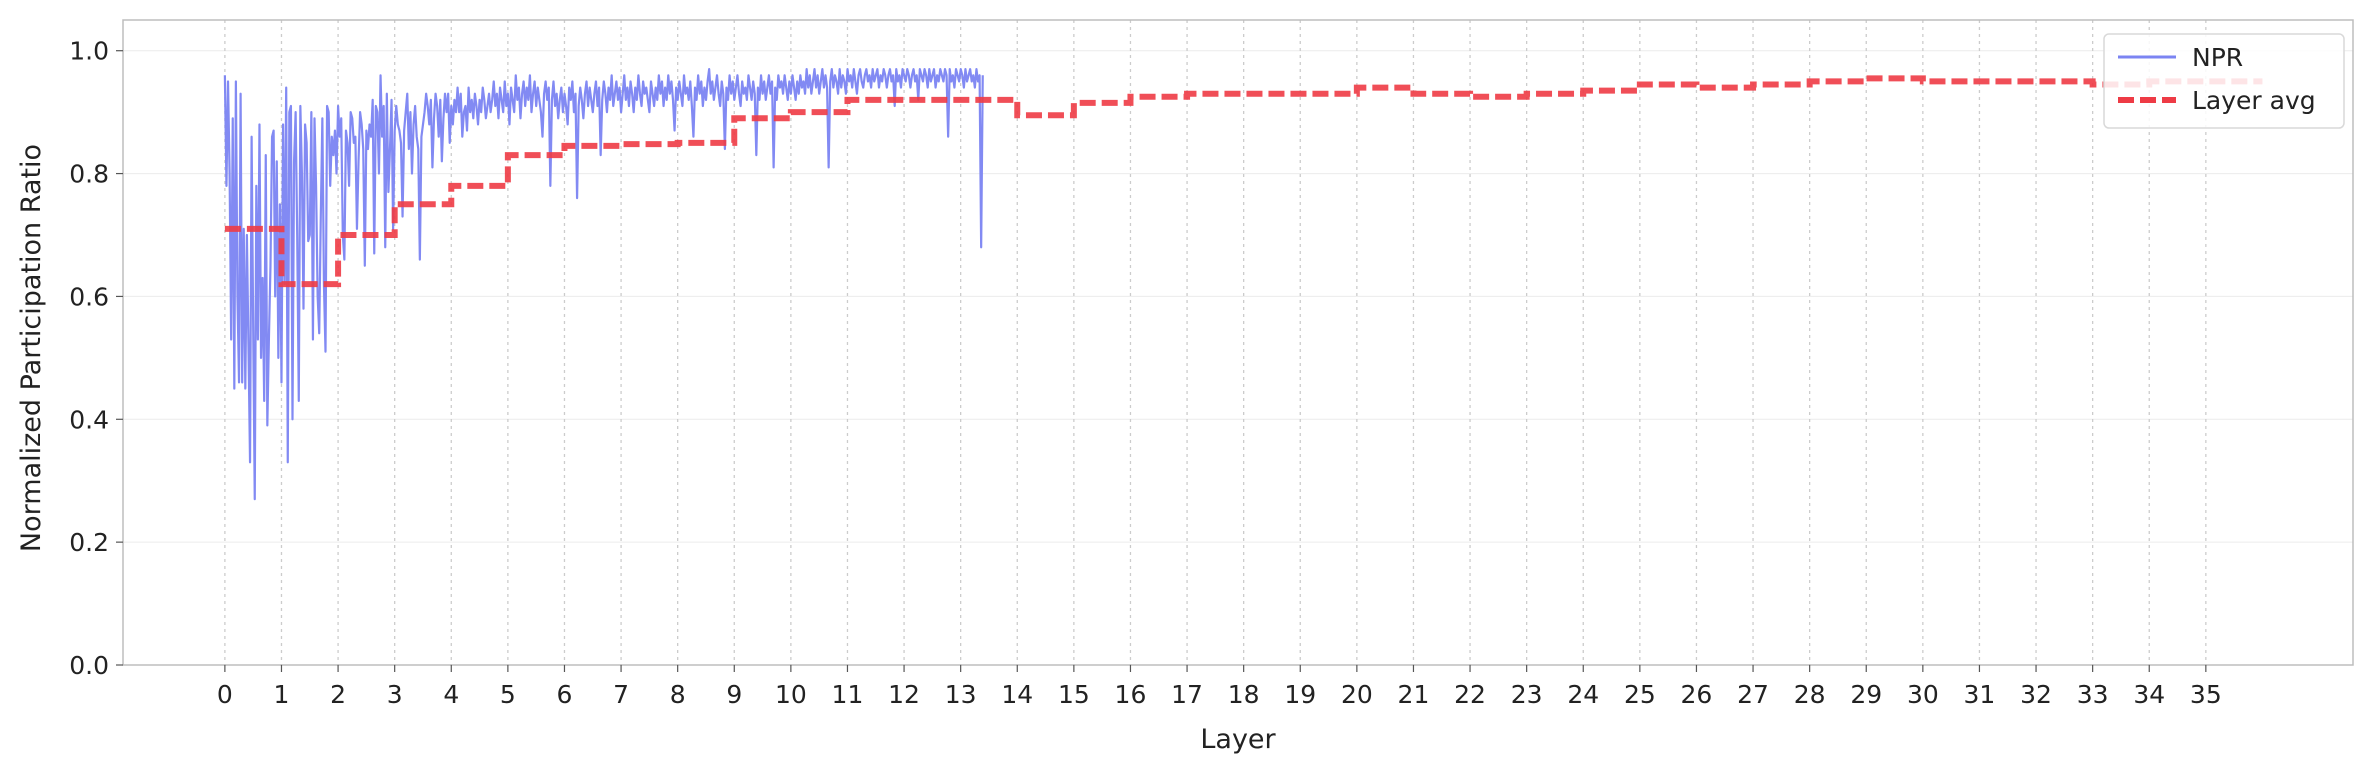  I want to click on x-axis-label: Layer, so click(1238, 739).